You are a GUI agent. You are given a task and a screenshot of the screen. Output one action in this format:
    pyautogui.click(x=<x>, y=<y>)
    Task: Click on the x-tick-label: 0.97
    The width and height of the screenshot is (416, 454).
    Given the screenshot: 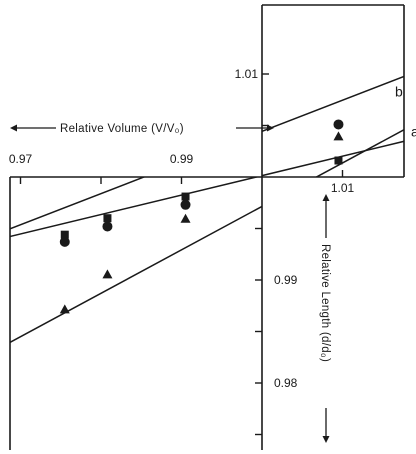 What is the action you would take?
    pyautogui.click(x=21, y=159)
    